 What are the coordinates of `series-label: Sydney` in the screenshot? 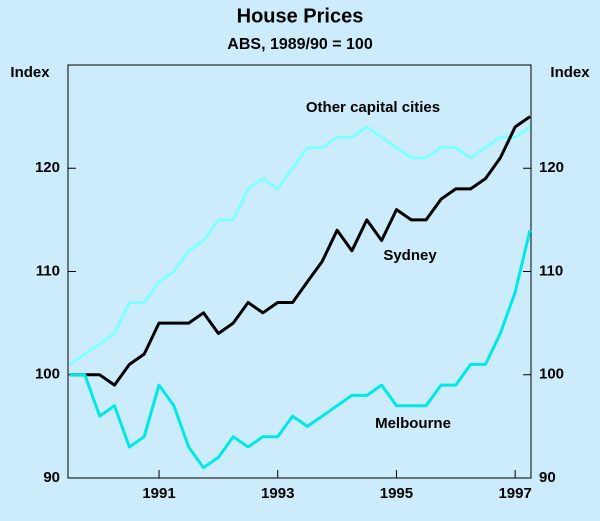 It's located at (410, 255).